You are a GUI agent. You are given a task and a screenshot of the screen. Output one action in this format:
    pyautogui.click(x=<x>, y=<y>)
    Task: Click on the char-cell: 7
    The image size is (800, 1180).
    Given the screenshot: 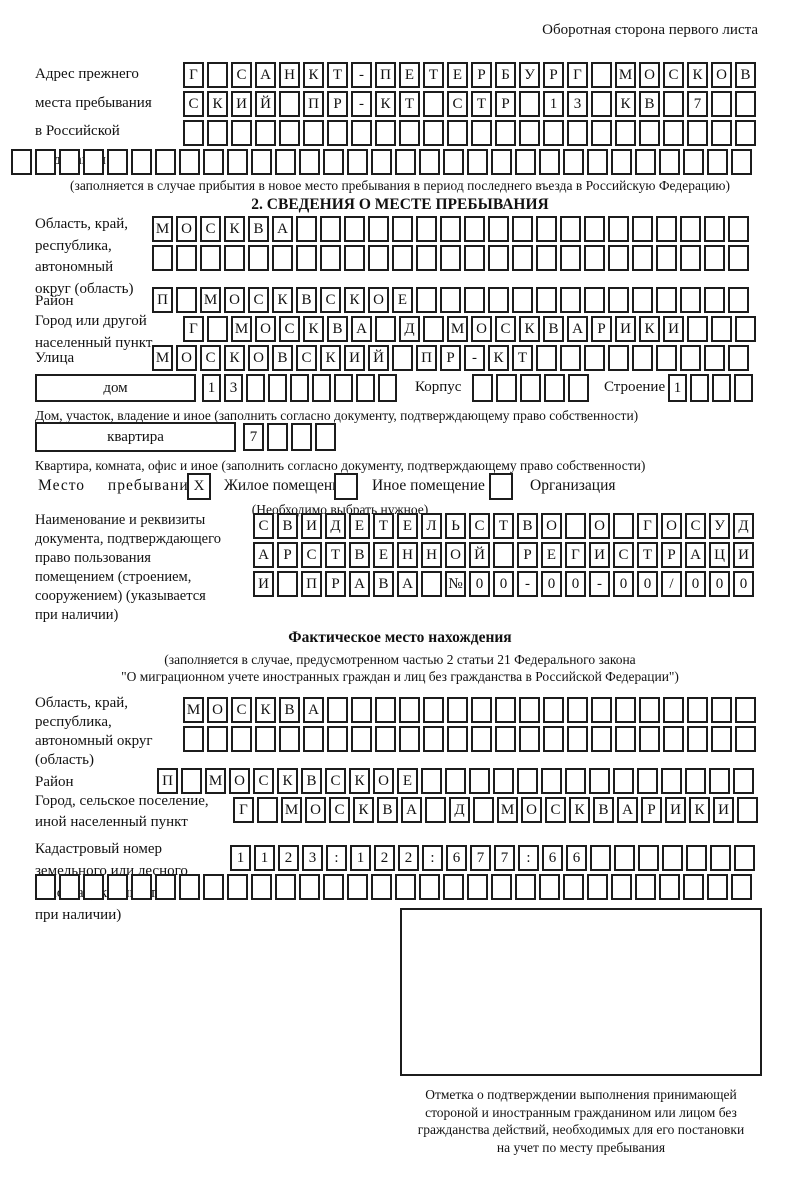 What is the action you would take?
    pyautogui.click(x=480, y=858)
    